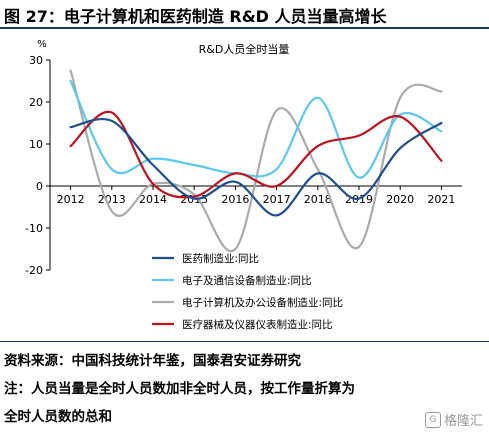 The image size is (489, 435). I want to click on x-tick-label: 2013, so click(112, 199).